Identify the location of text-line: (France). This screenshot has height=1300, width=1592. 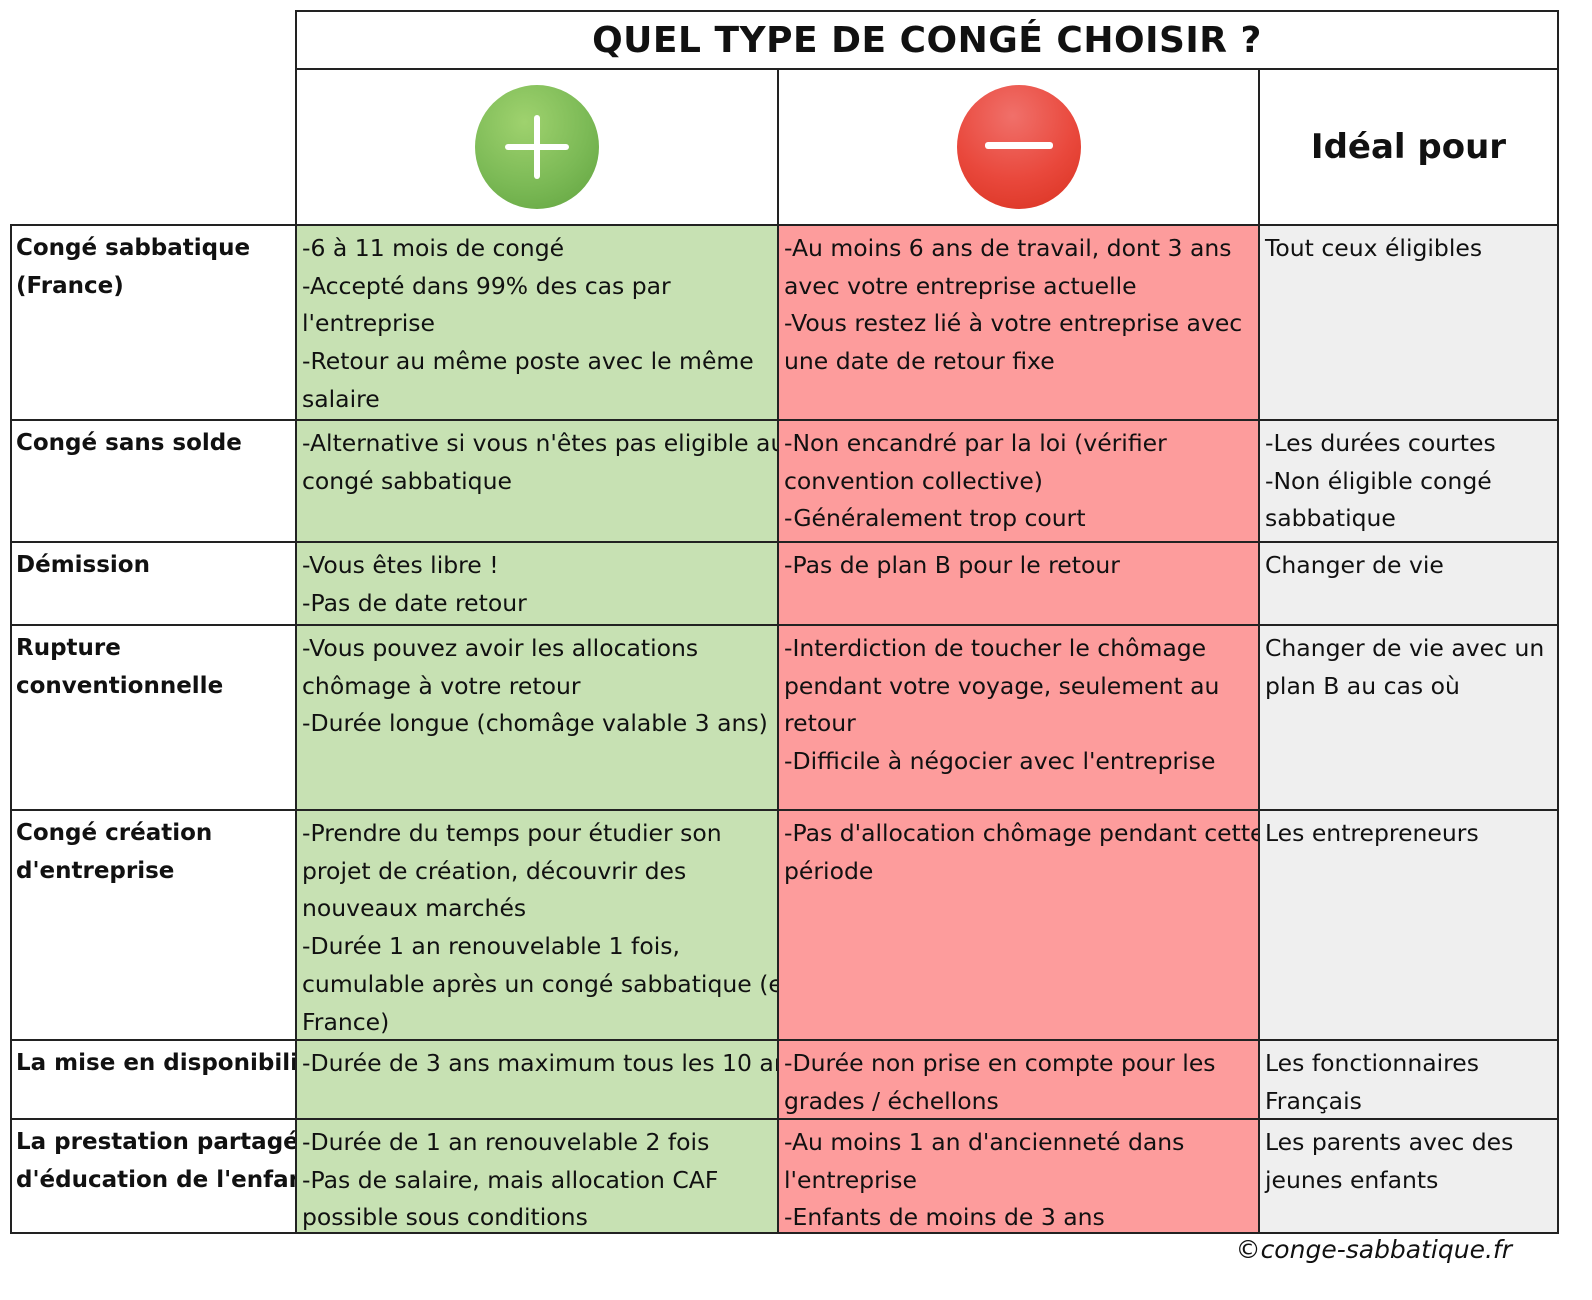
(70, 285).